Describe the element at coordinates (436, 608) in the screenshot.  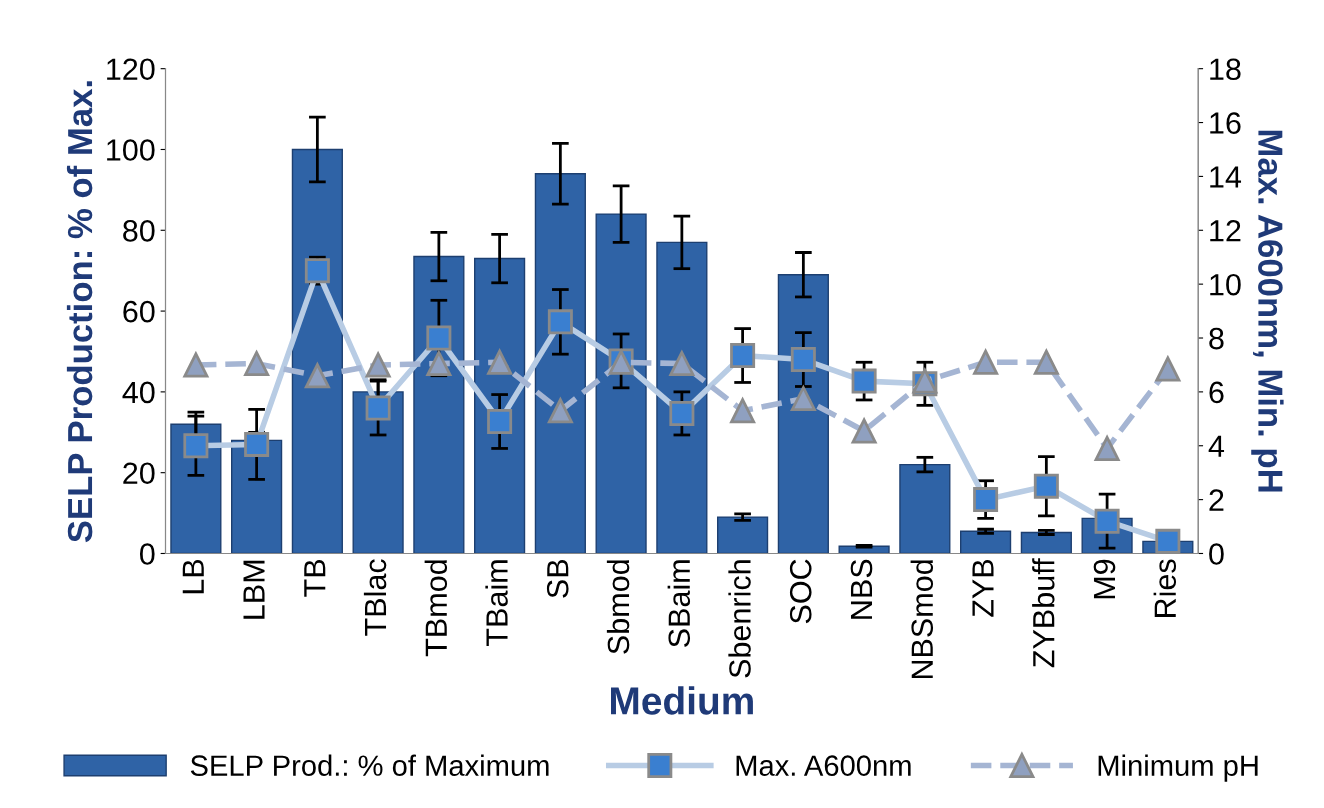
I see `x-tick-label: TBmod` at that location.